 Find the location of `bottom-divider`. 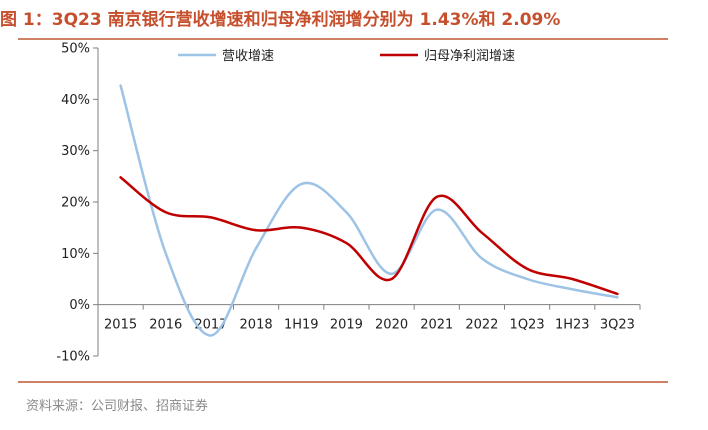

bottom-divider is located at coordinates (343, 382).